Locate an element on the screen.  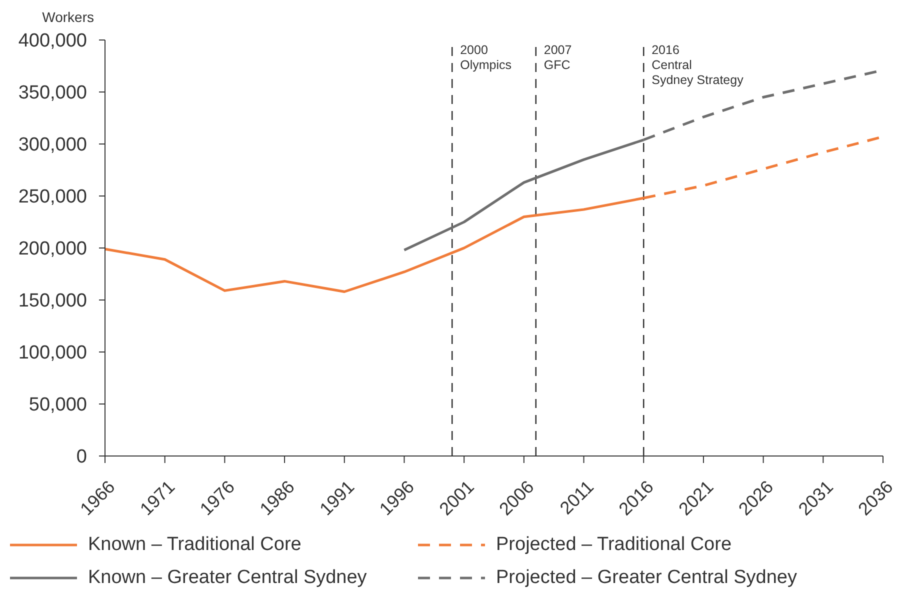
y-tick-label: 250,000 is located at coordinates (52, 197).